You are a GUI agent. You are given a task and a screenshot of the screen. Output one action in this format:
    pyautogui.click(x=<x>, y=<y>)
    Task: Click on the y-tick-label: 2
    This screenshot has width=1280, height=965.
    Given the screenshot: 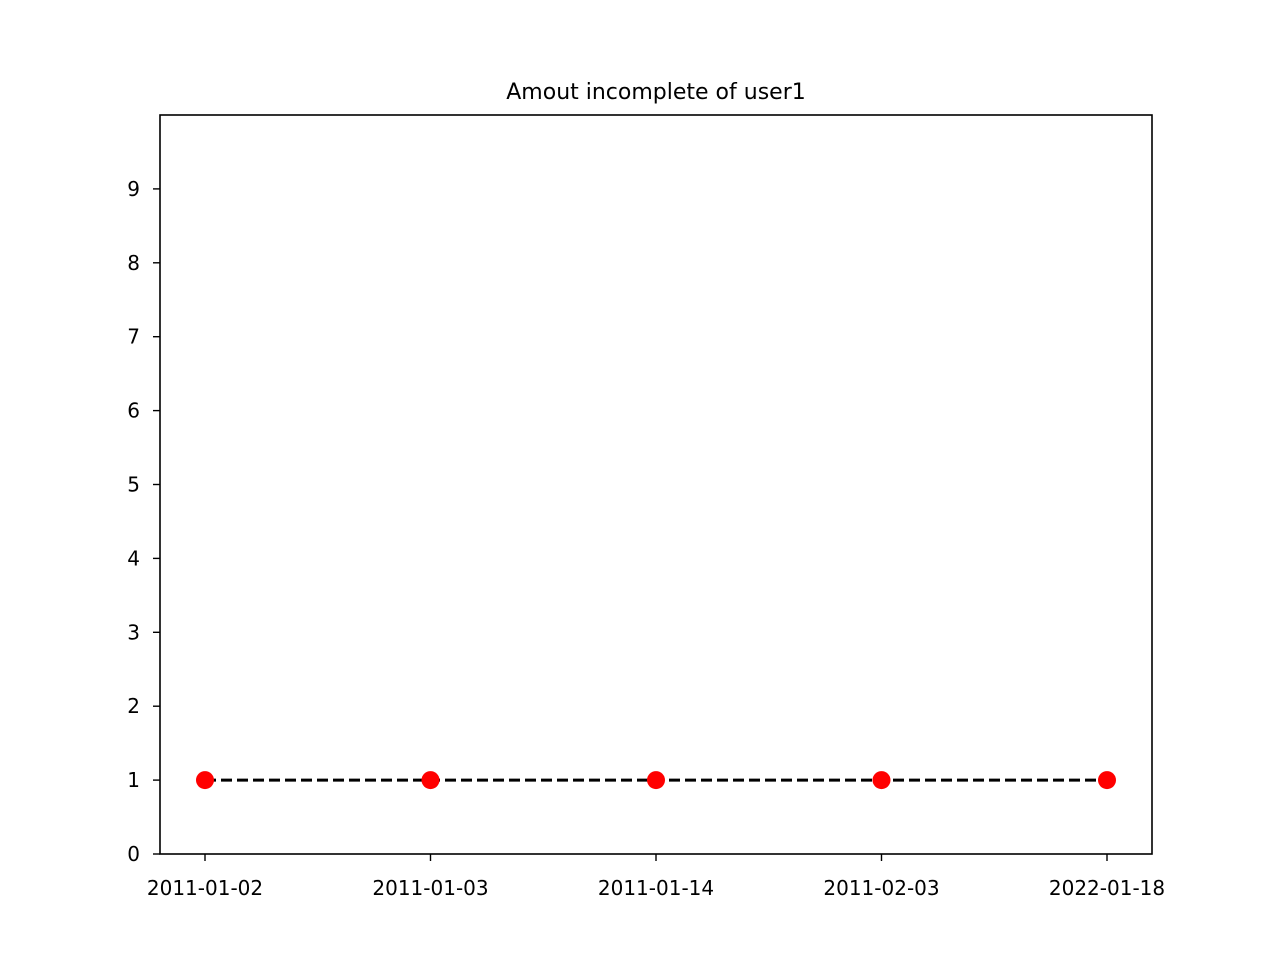 What is the action you would take?
    pyautogui.click(x=133, y=706)
    